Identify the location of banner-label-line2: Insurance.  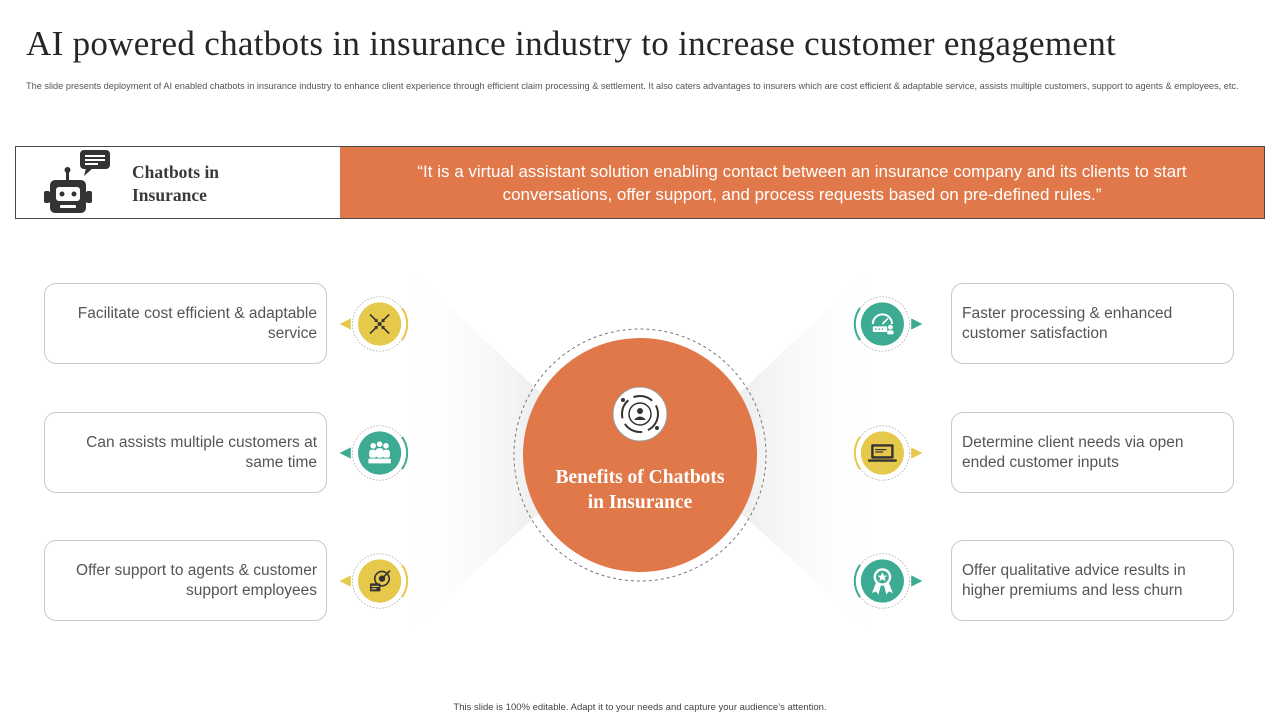
(169, 195).